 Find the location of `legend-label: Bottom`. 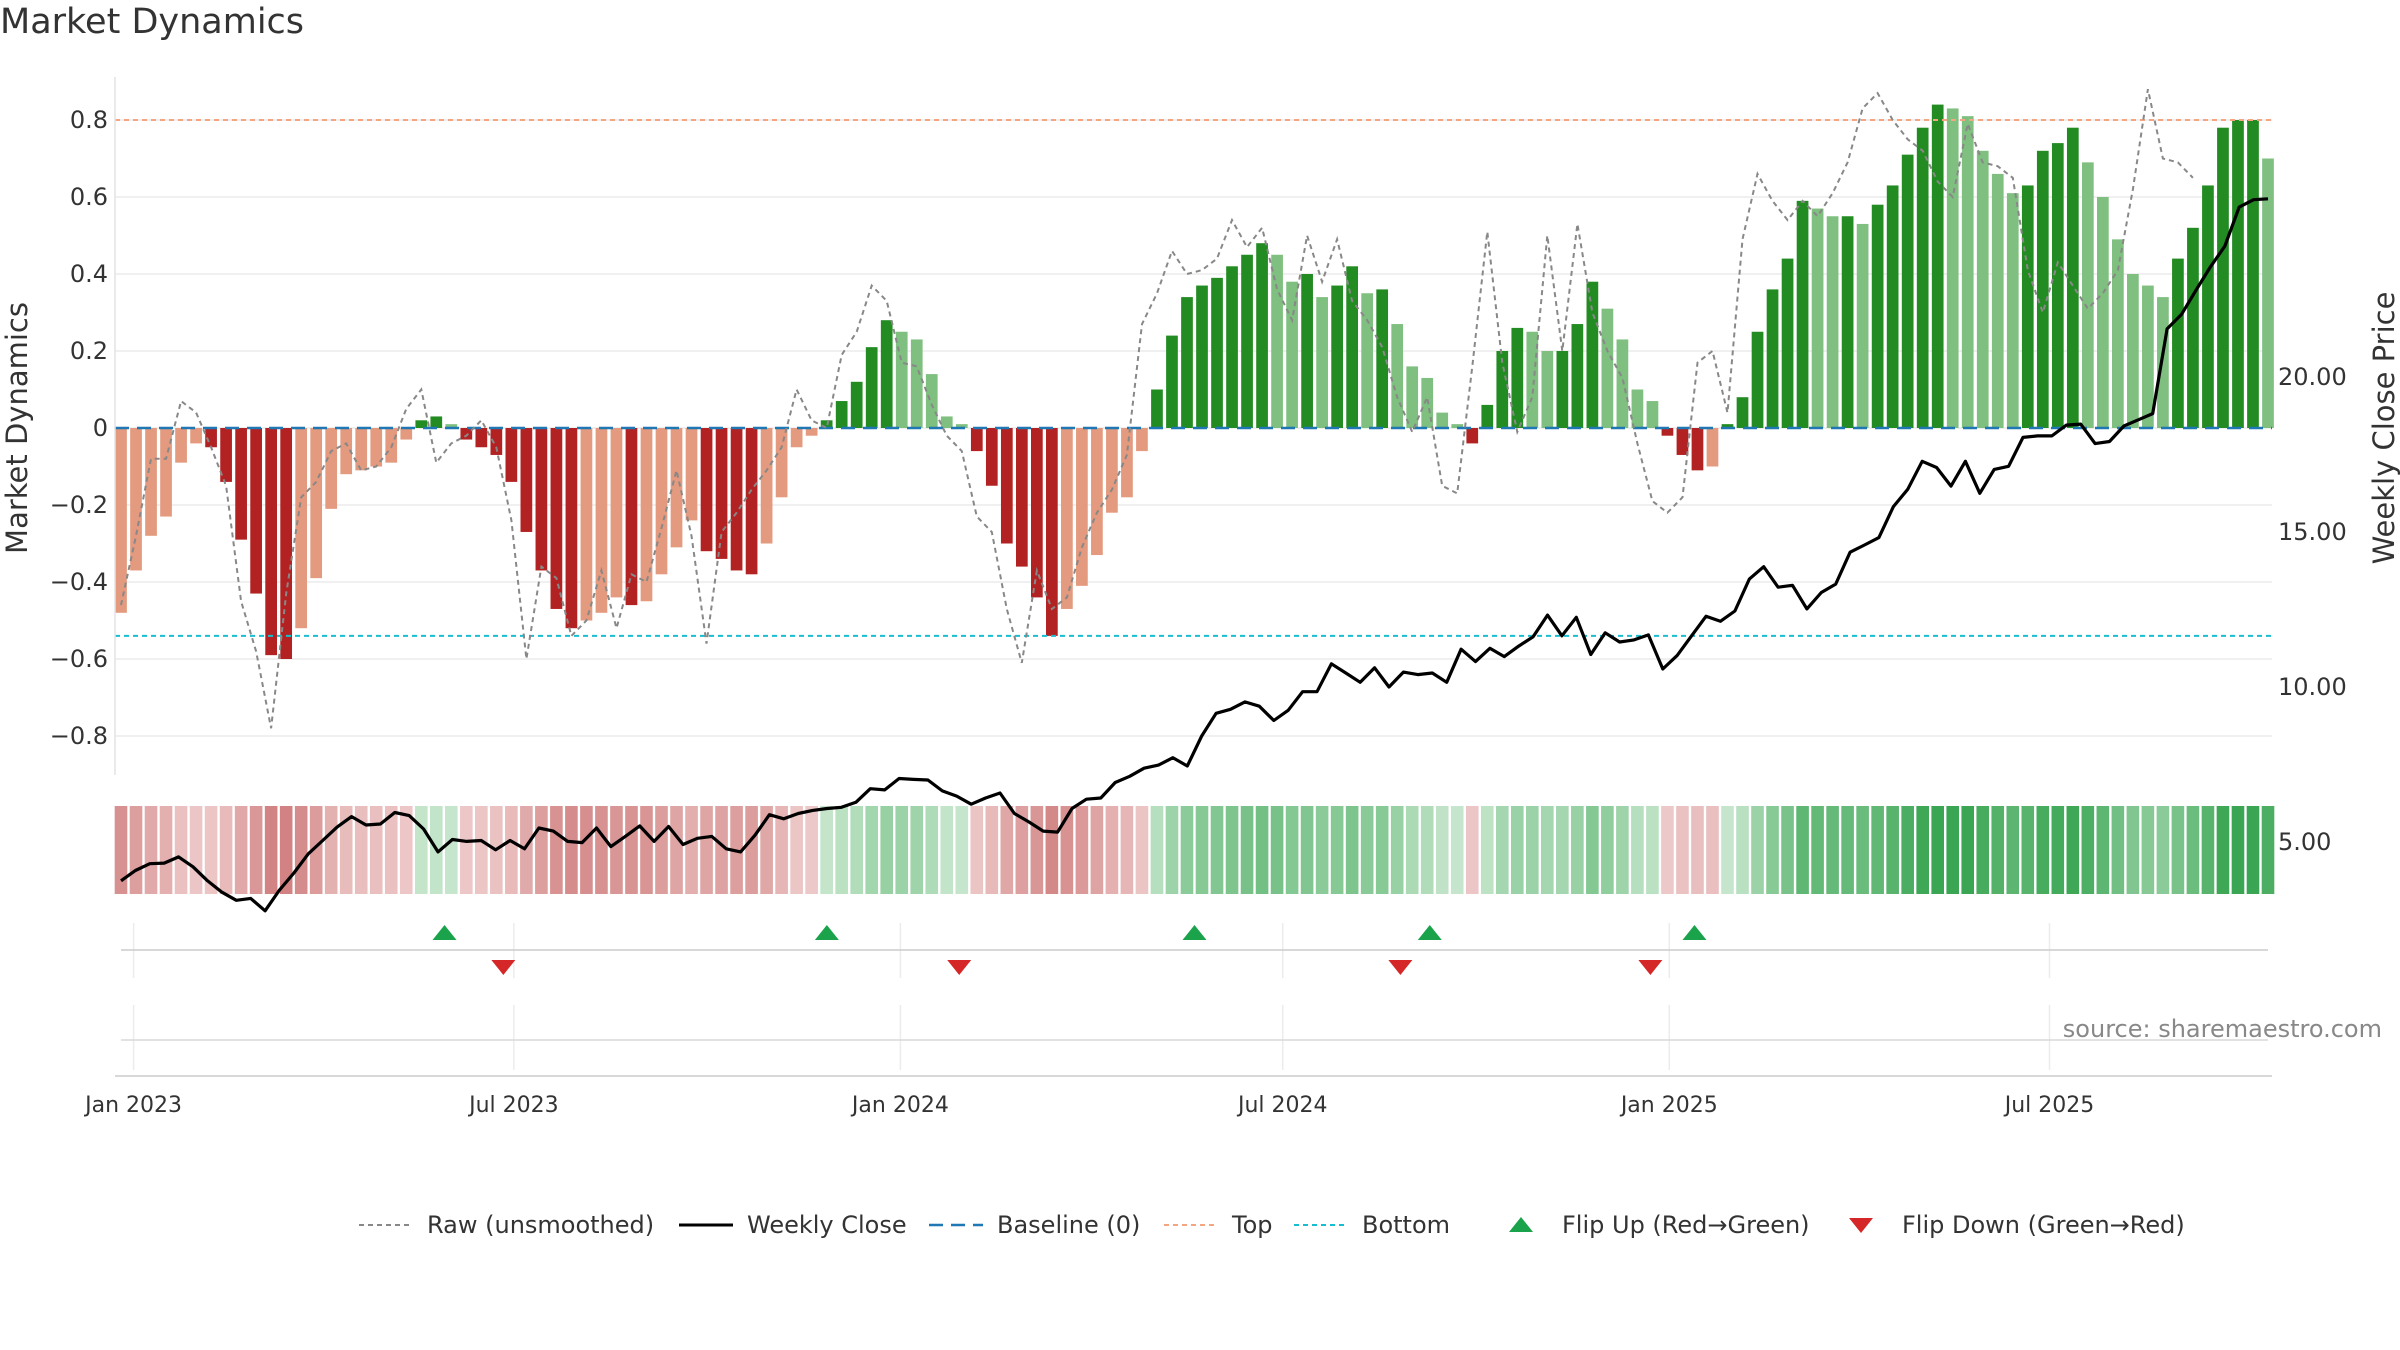

legend-label: Bottom is located at coordinates (1406, 1225).